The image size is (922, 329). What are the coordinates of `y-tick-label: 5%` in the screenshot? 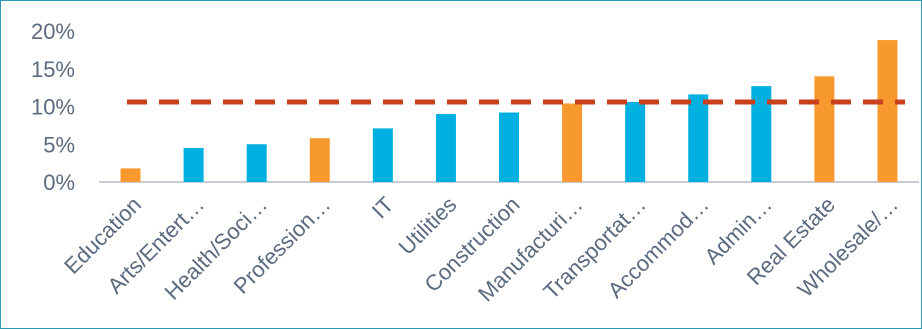 It's located at (59, 144).